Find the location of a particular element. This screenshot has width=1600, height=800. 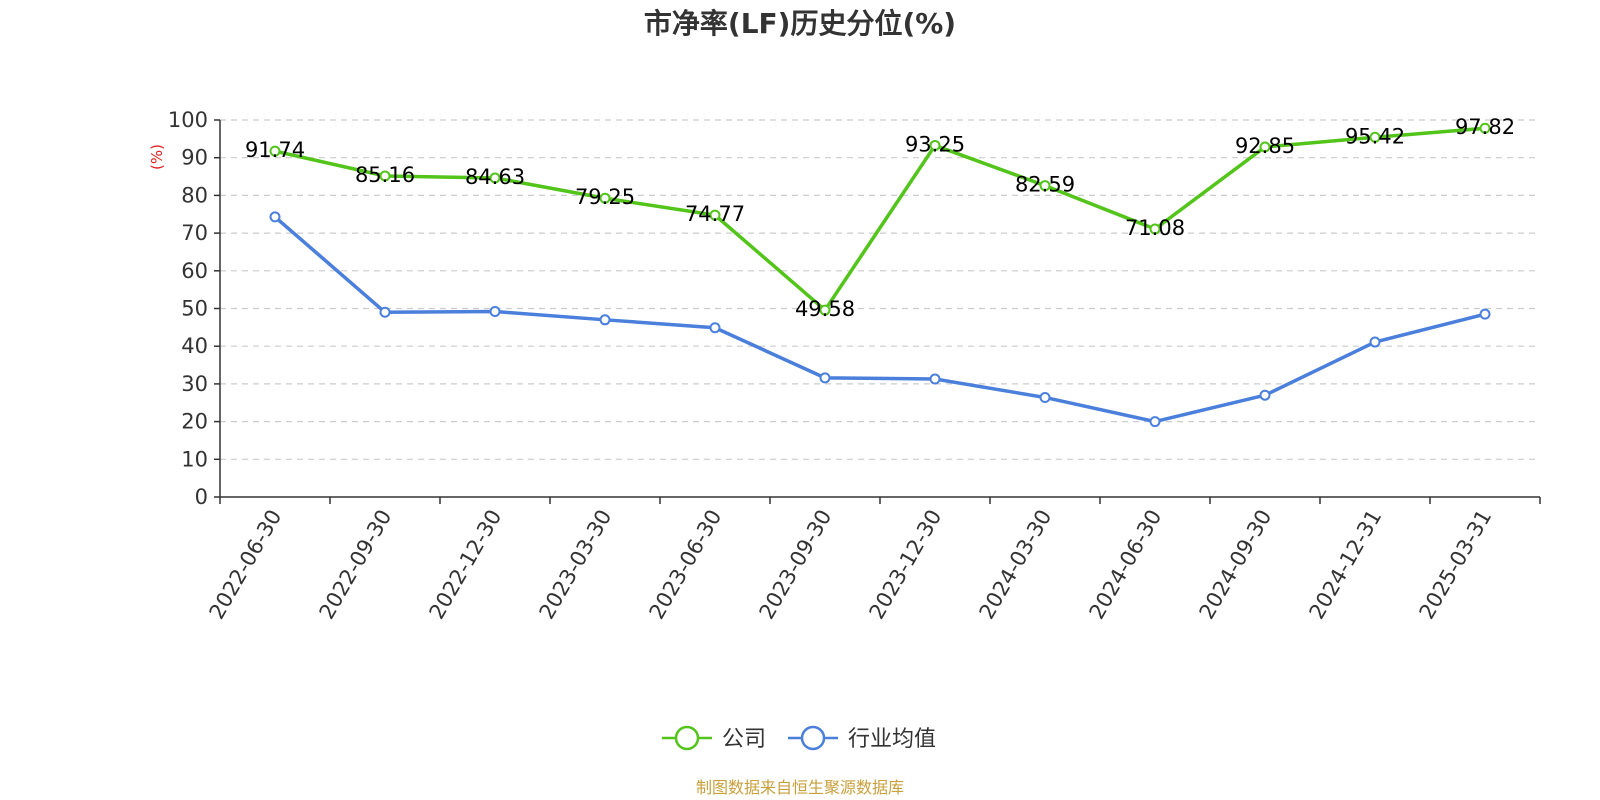

x-tick-label: 2023-09-30 is located at coordinates (796, 565).